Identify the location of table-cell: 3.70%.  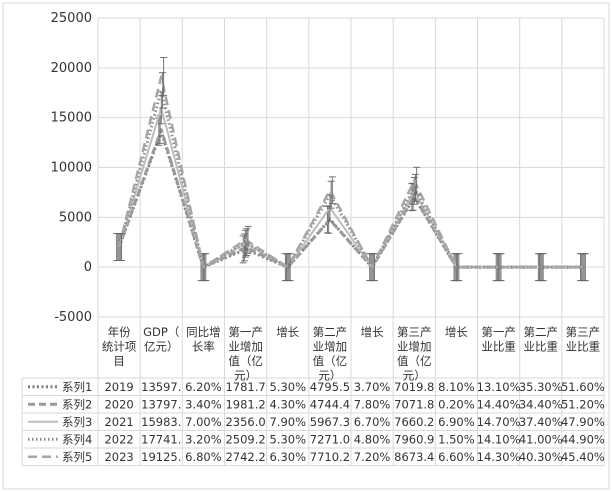
(372, 387).